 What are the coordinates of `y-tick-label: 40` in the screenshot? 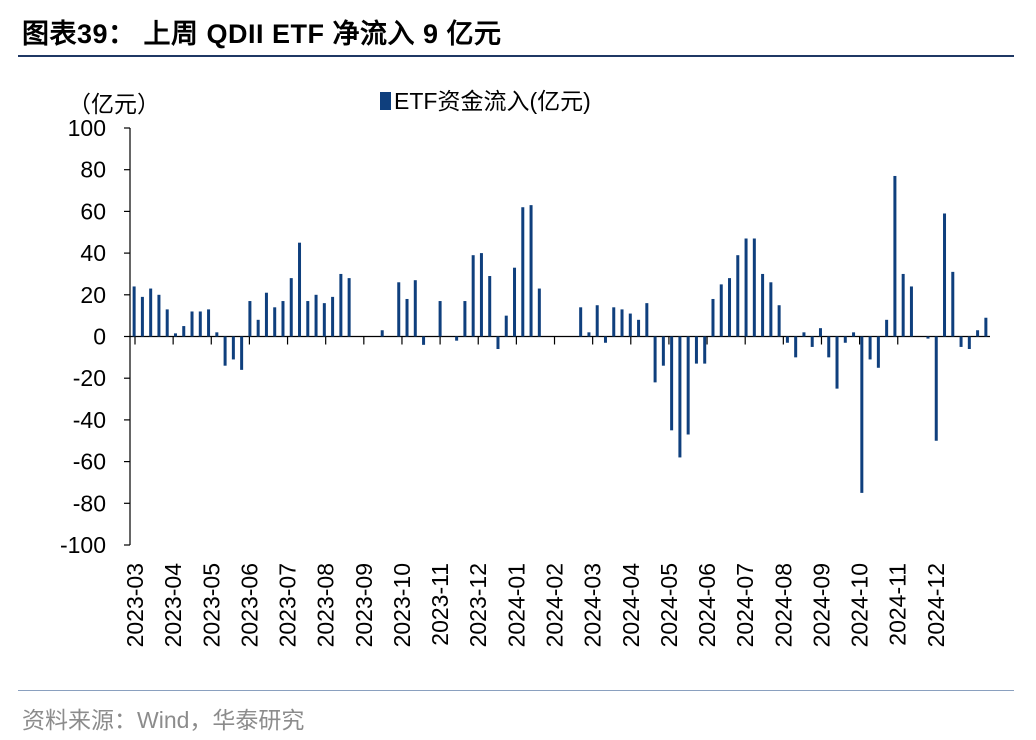 It's located at (93, 253).